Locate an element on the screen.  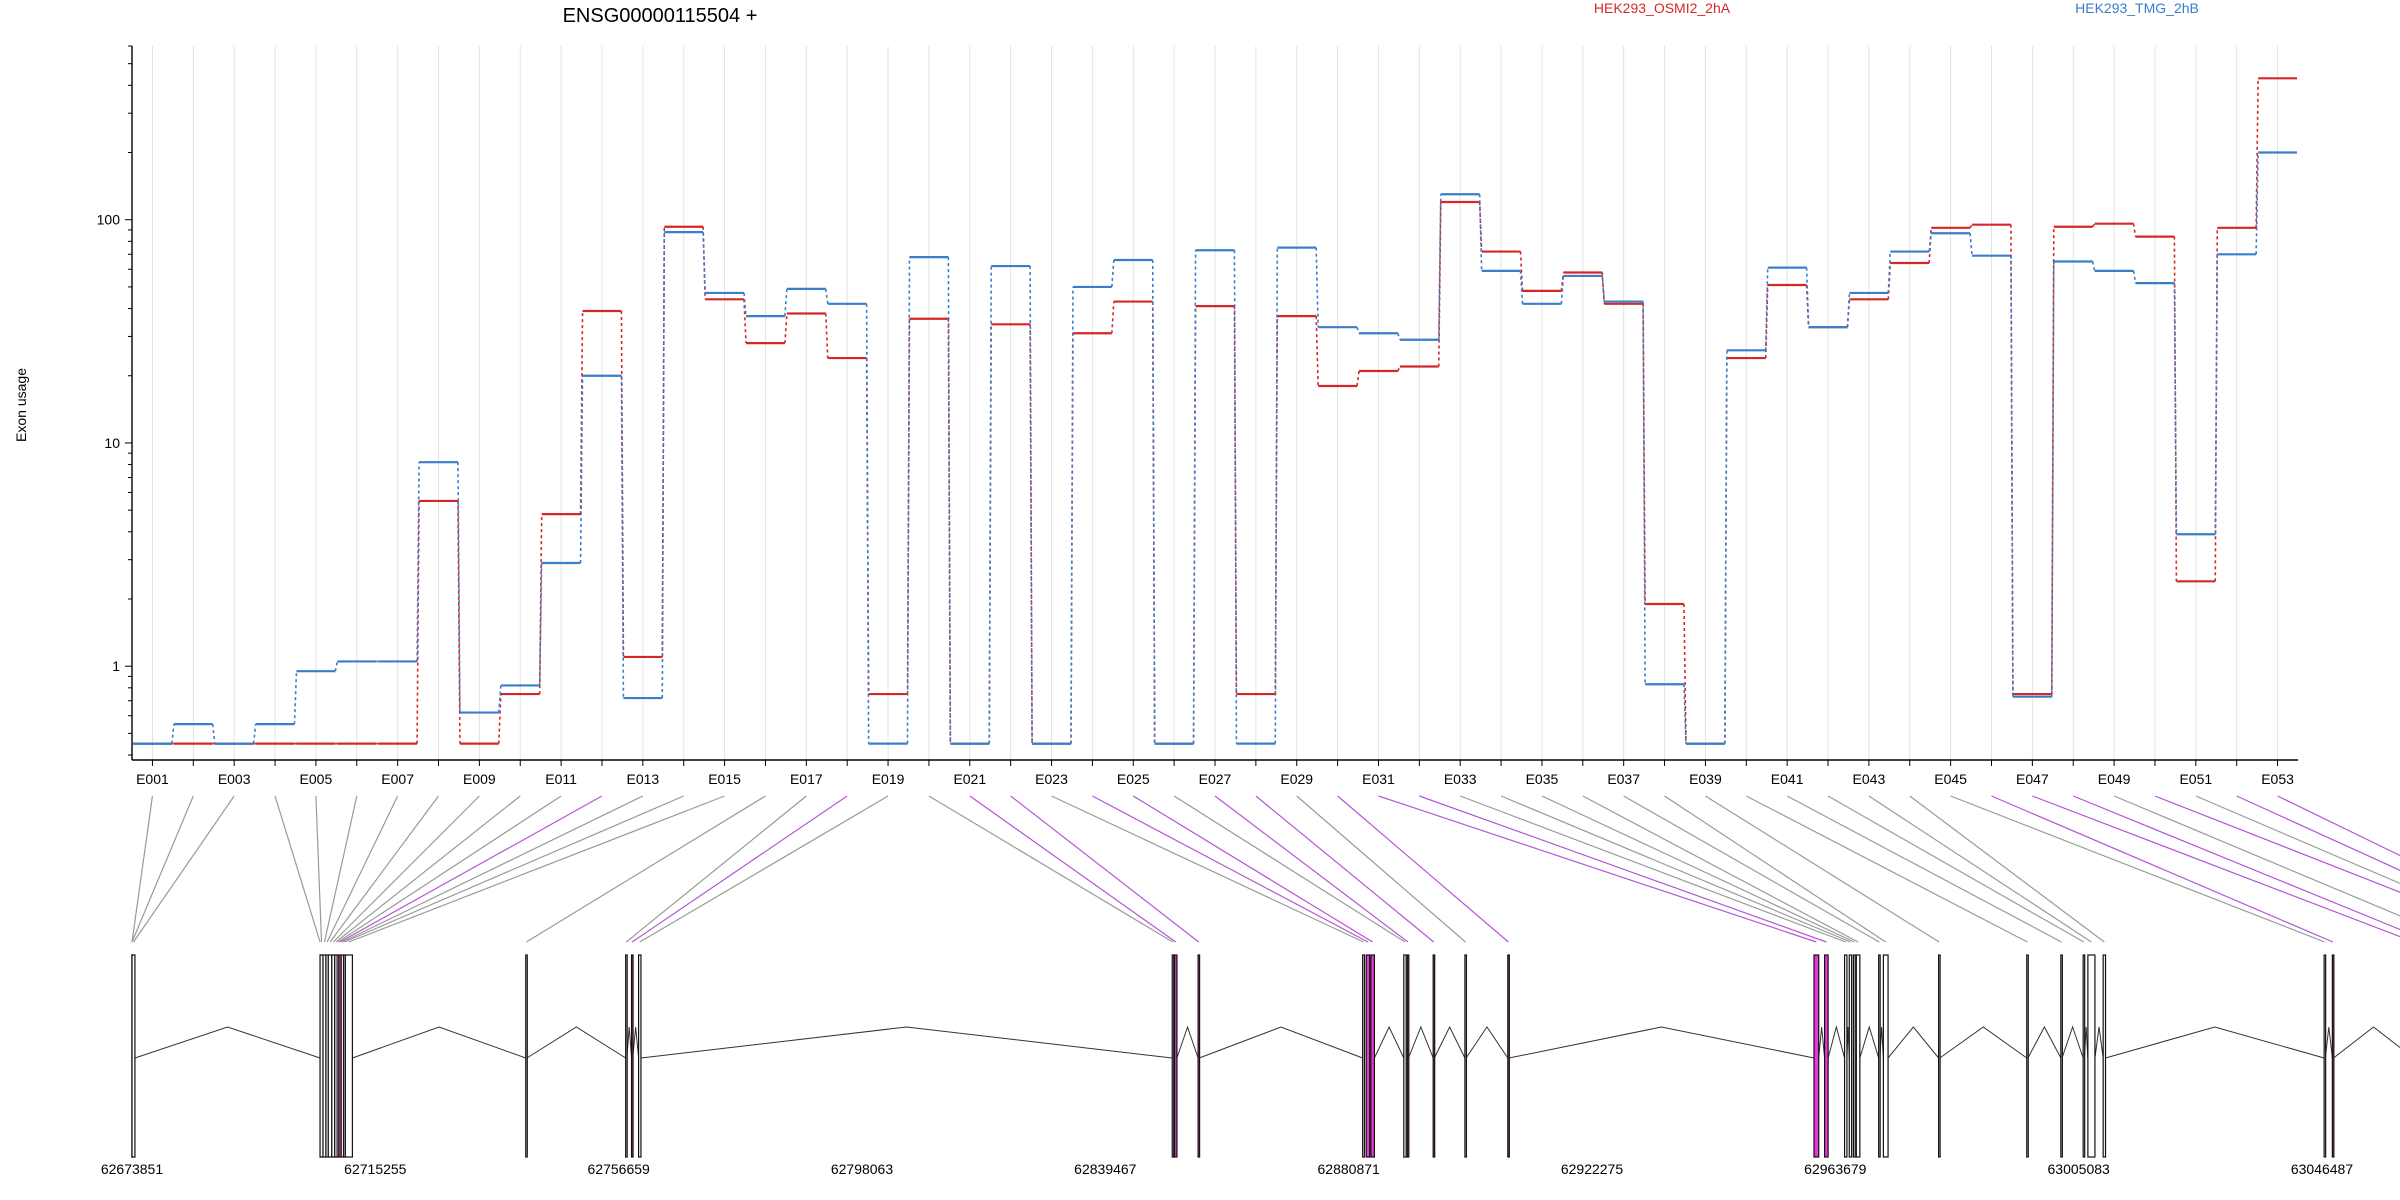
x-tick-label: E005 is located at coordinates (316, 779).